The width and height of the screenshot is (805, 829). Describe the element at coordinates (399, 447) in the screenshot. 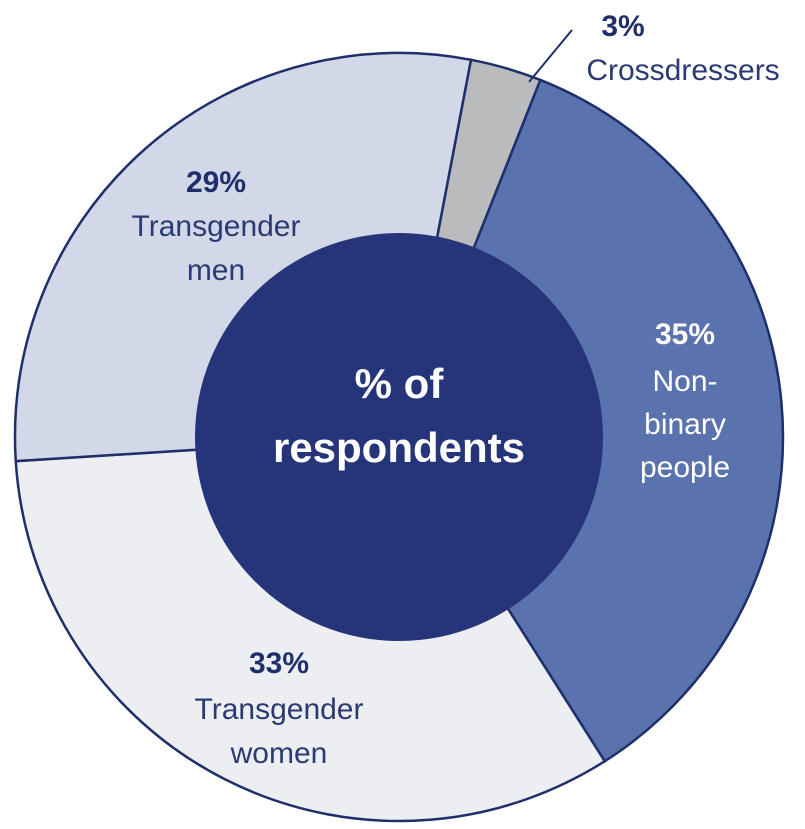

I see `center-label-line-2: respondents` at that location.